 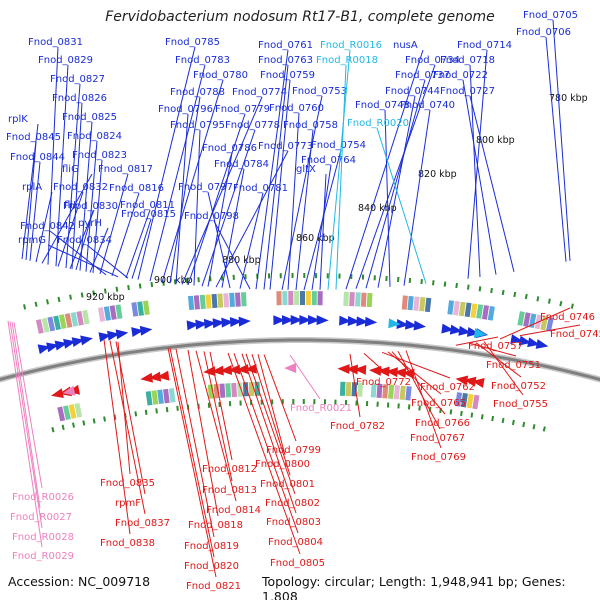 I want to click on reverse-gene-label: Fnod_0813, so click(x=229, y=490).